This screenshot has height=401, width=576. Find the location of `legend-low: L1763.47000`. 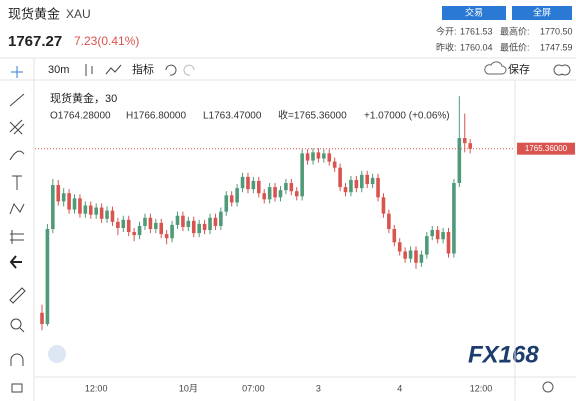

legend-low: L1763.47000 is located at coordinates (232, 116).